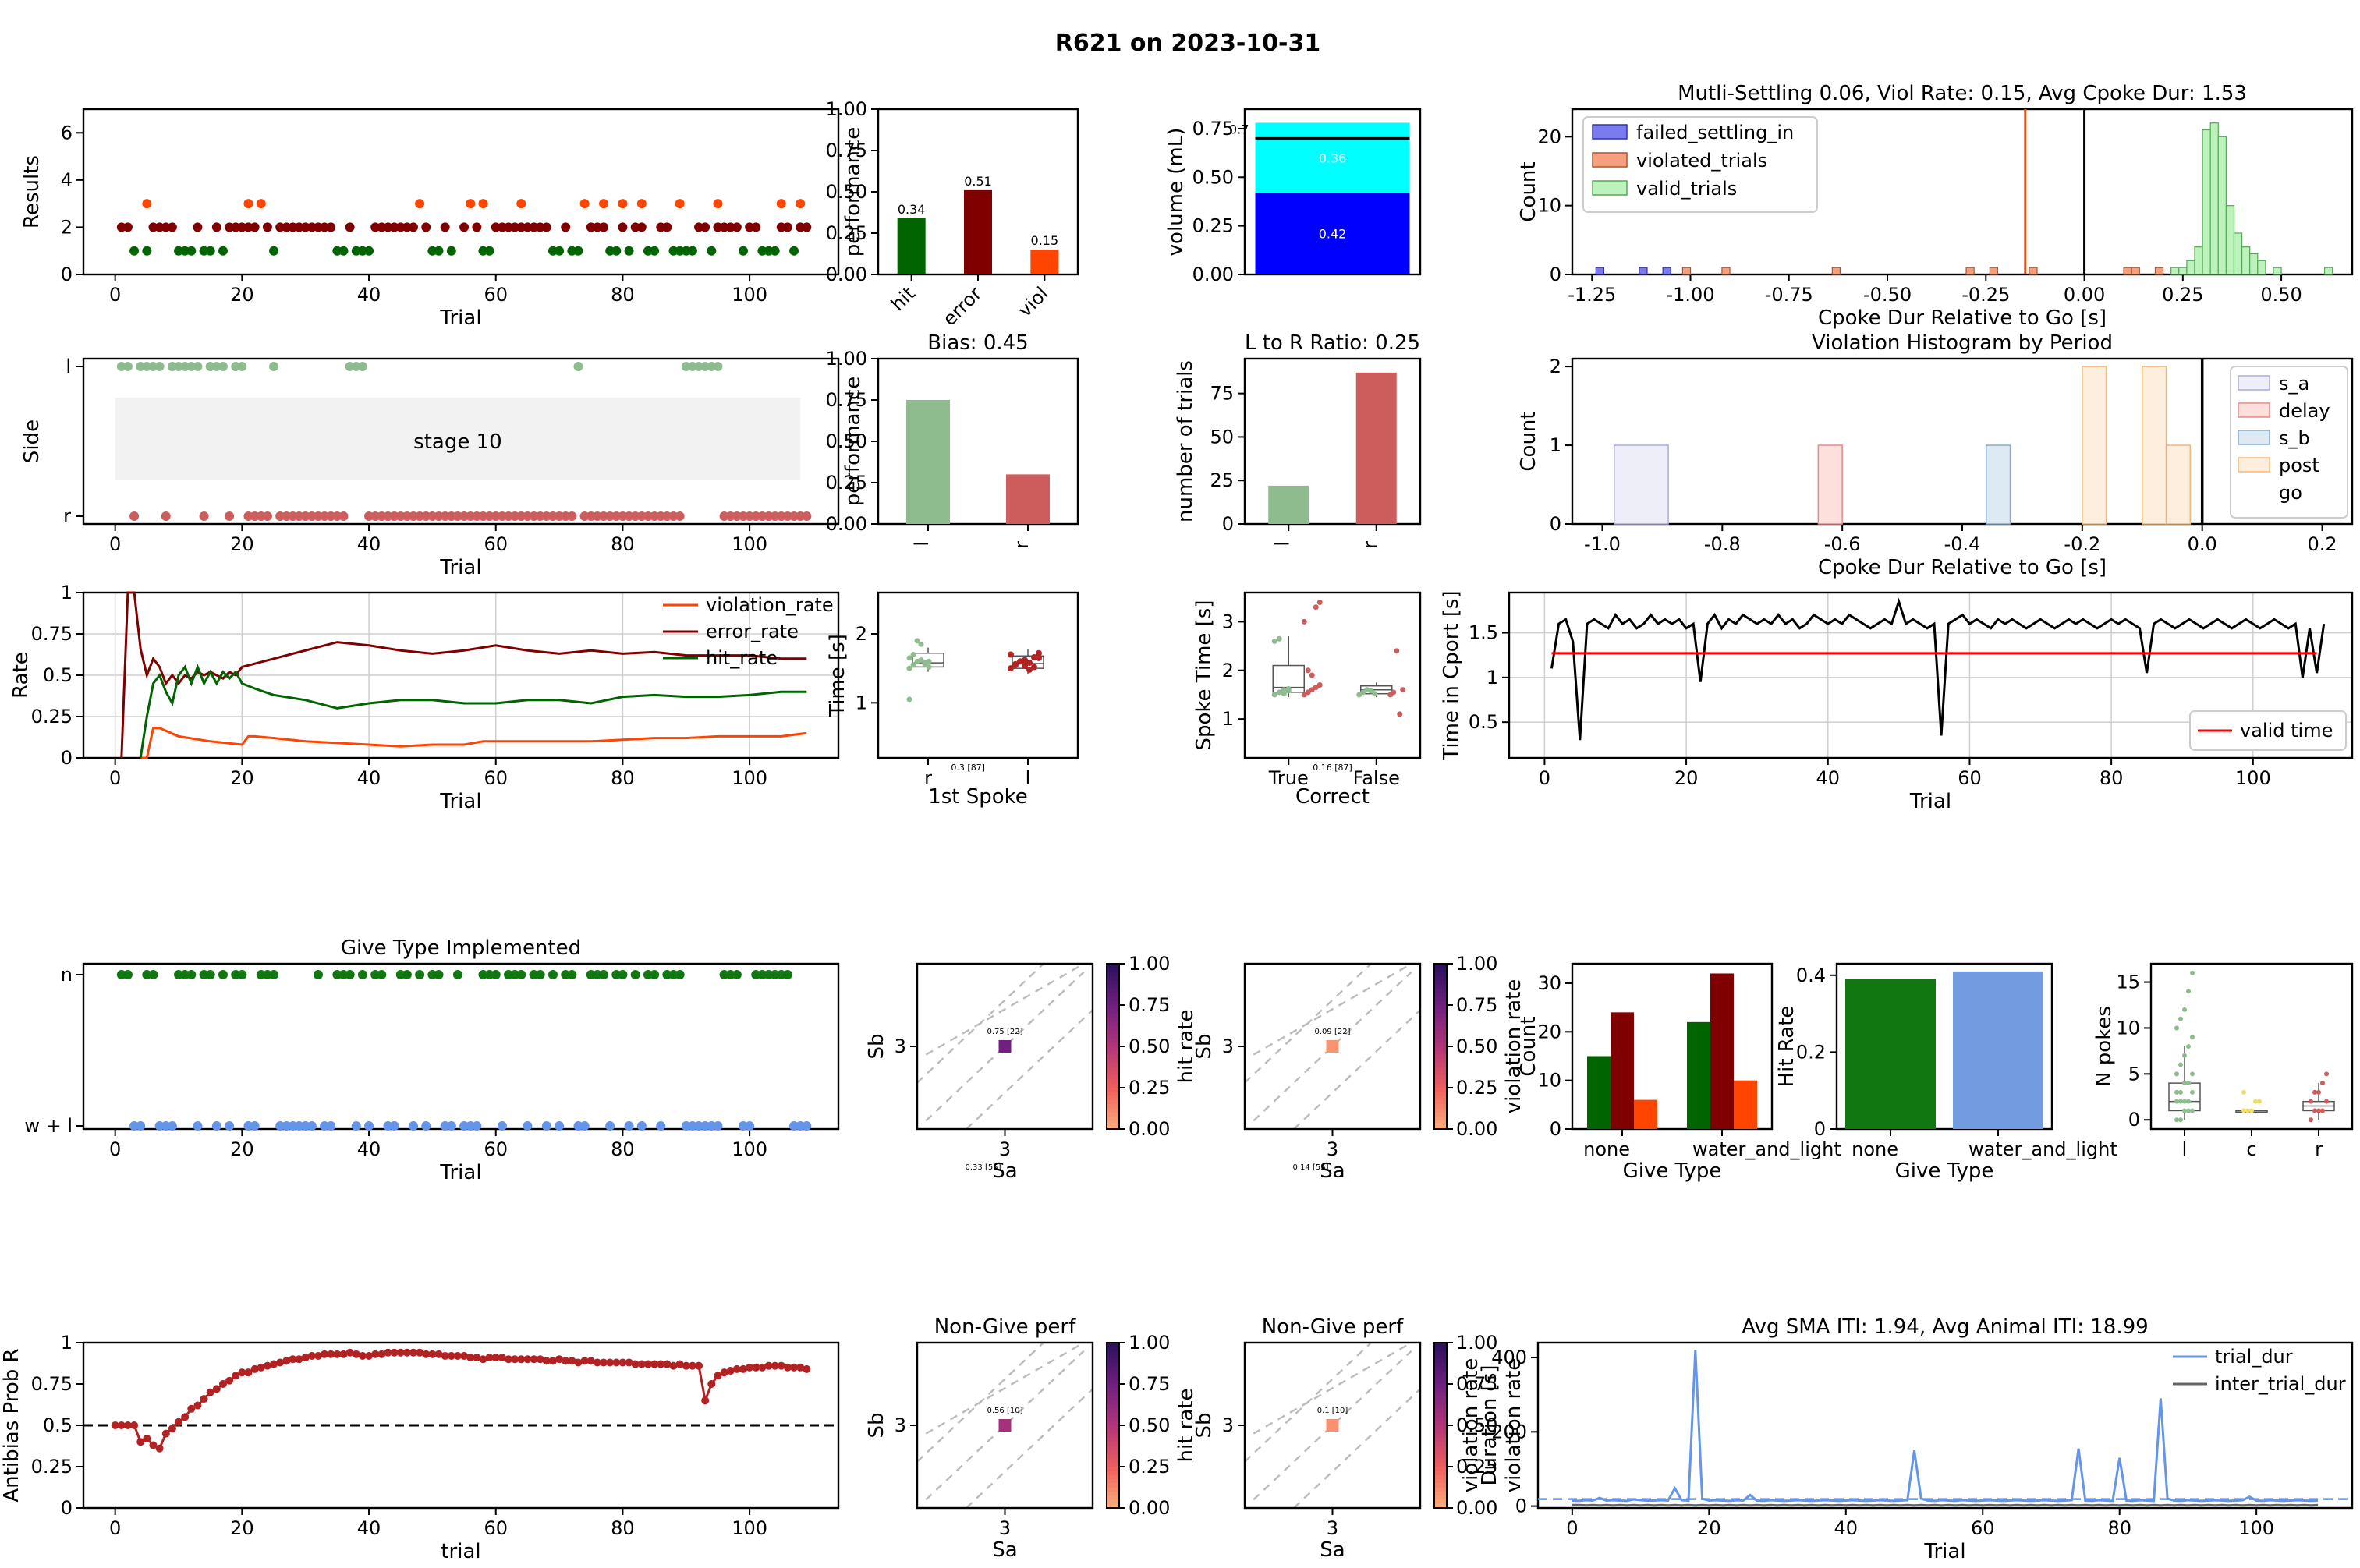 The width and height of the screenshot is (2360, 1568). I want to click on x-tick-label: 60, so click(1970, 778).